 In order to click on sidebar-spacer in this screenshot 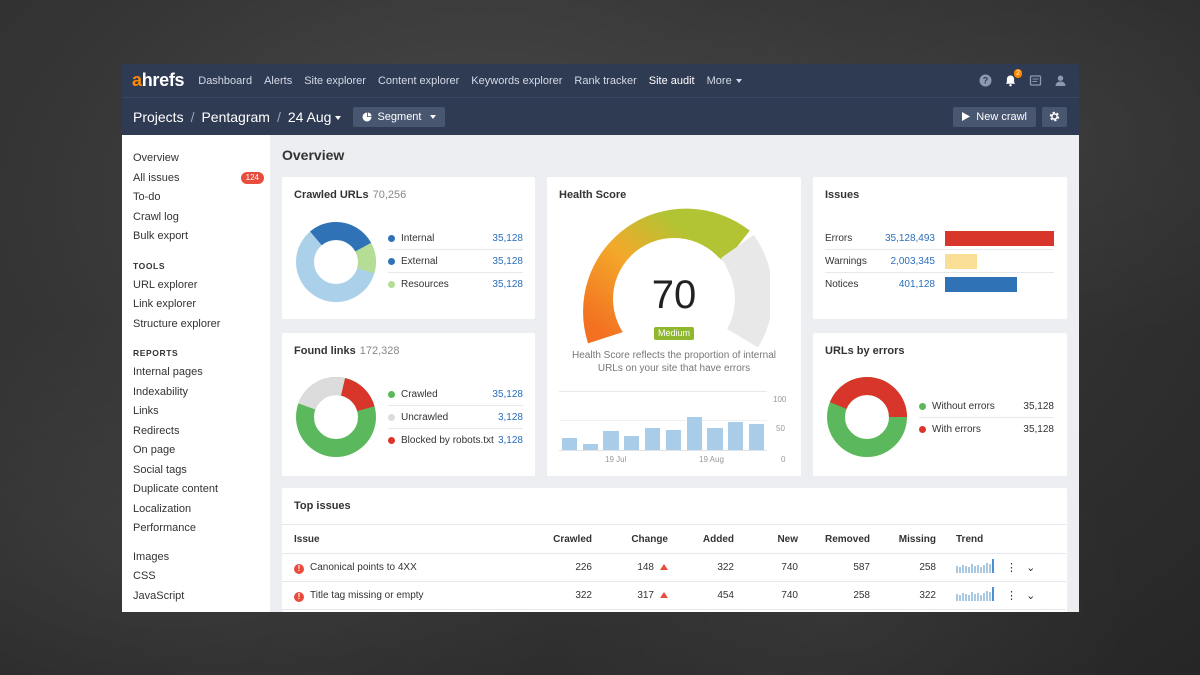, I will do `click(196, 543)`.